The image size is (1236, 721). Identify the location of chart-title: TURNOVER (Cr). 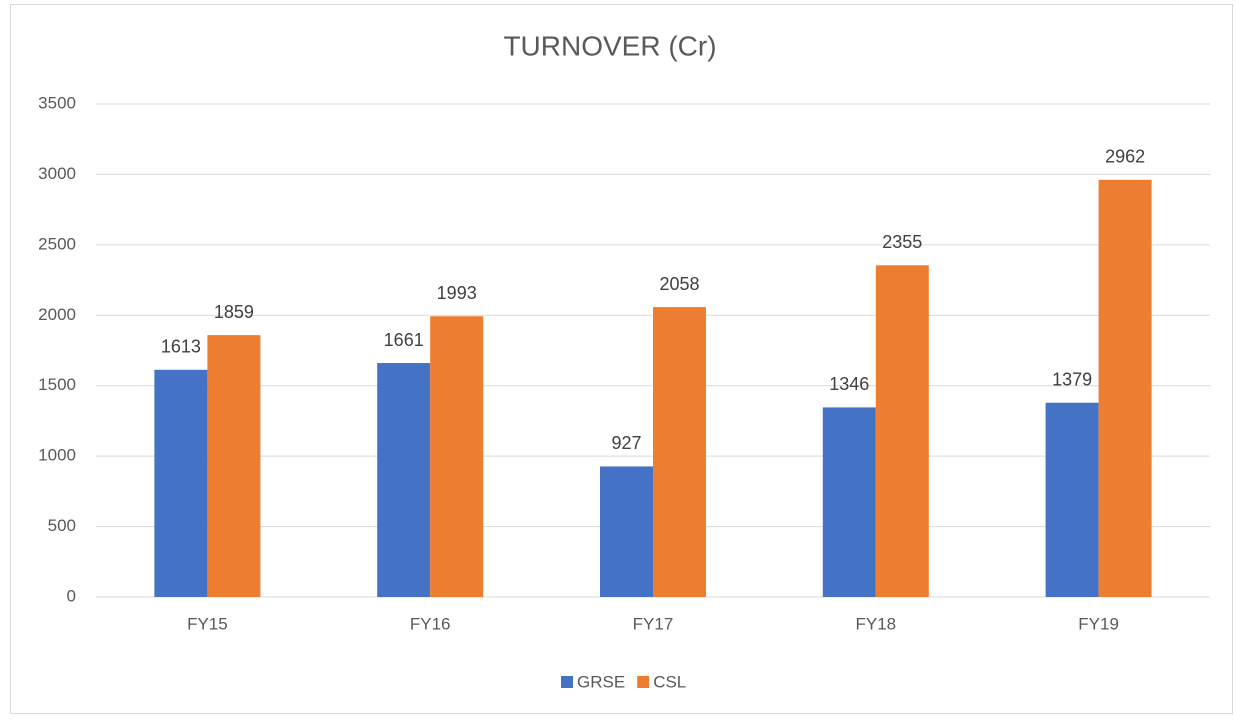
(609, 45).